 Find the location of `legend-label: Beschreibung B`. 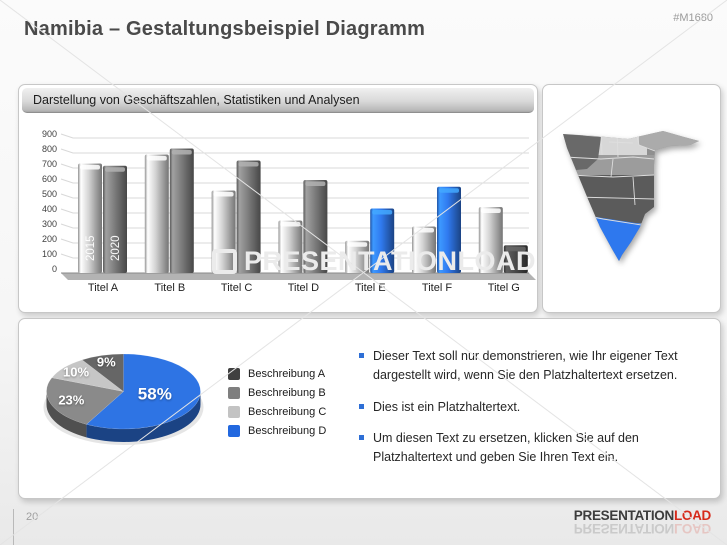

legend-label: Beschreibung B is located at coordinates (287, 393).